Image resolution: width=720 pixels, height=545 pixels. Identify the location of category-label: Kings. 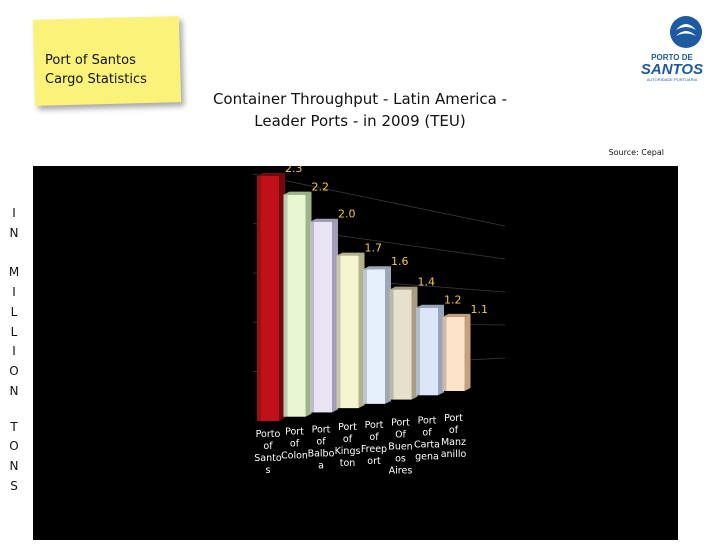
(348, 451).